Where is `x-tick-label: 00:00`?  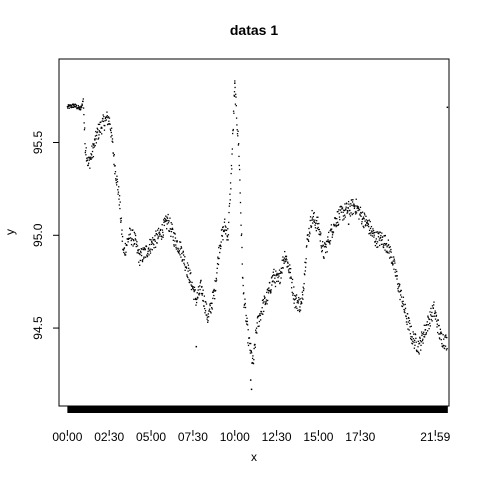
x-tick-label: 00:00 is located at coordinates (67, 437).